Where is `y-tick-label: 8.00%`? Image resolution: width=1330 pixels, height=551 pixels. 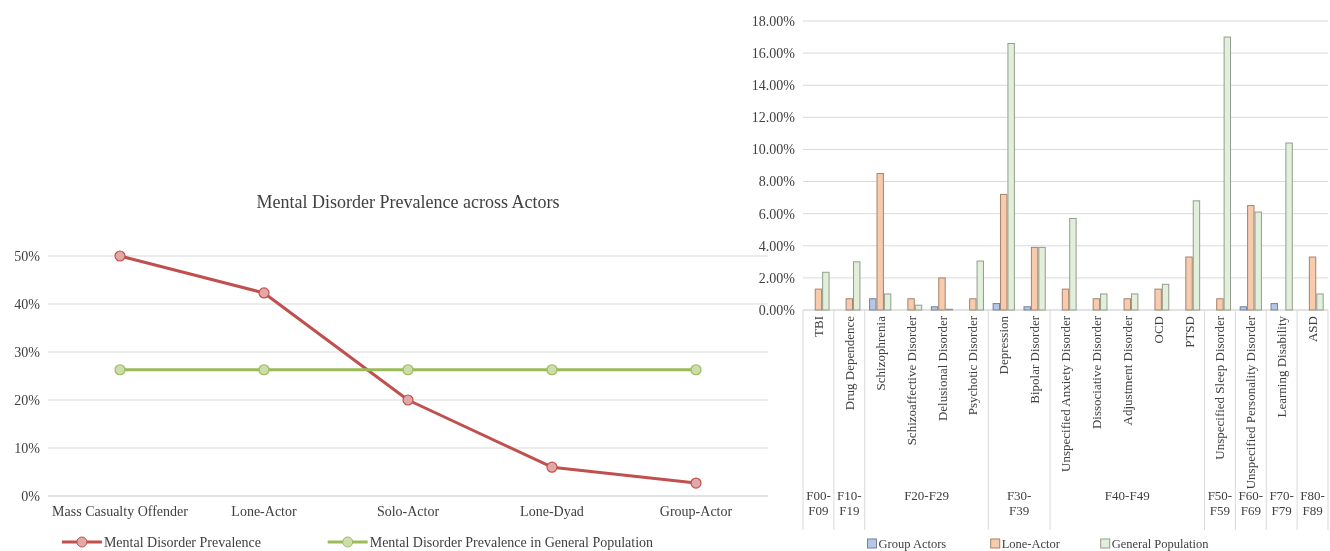 y-tick-label: 8.00% is located at coordinates (777, 182).